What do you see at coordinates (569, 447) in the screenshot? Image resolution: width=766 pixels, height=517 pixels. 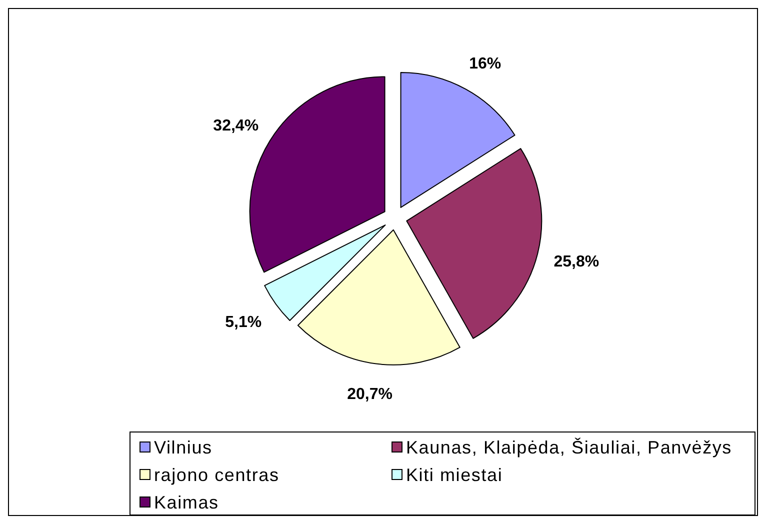 I see `legend-label: Kaunas, Klaipėda, Šiauliai, Panvėžys` at bounding box center [569, 447].